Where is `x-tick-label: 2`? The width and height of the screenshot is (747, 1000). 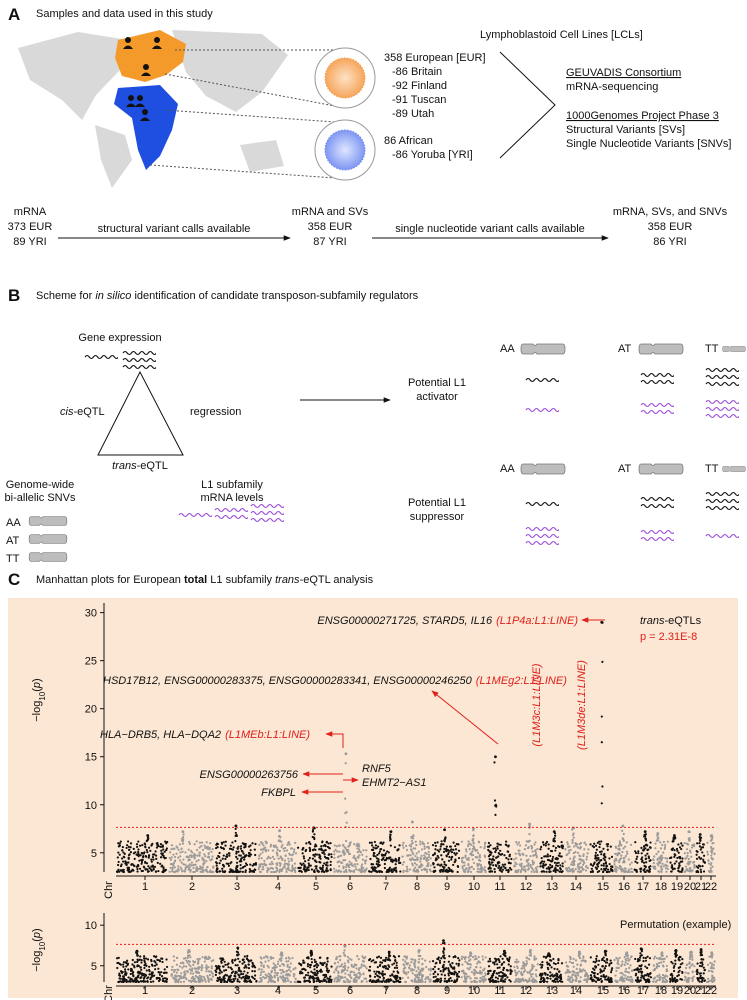 x-tick-label: 2 is located at coordinates (192, 887).